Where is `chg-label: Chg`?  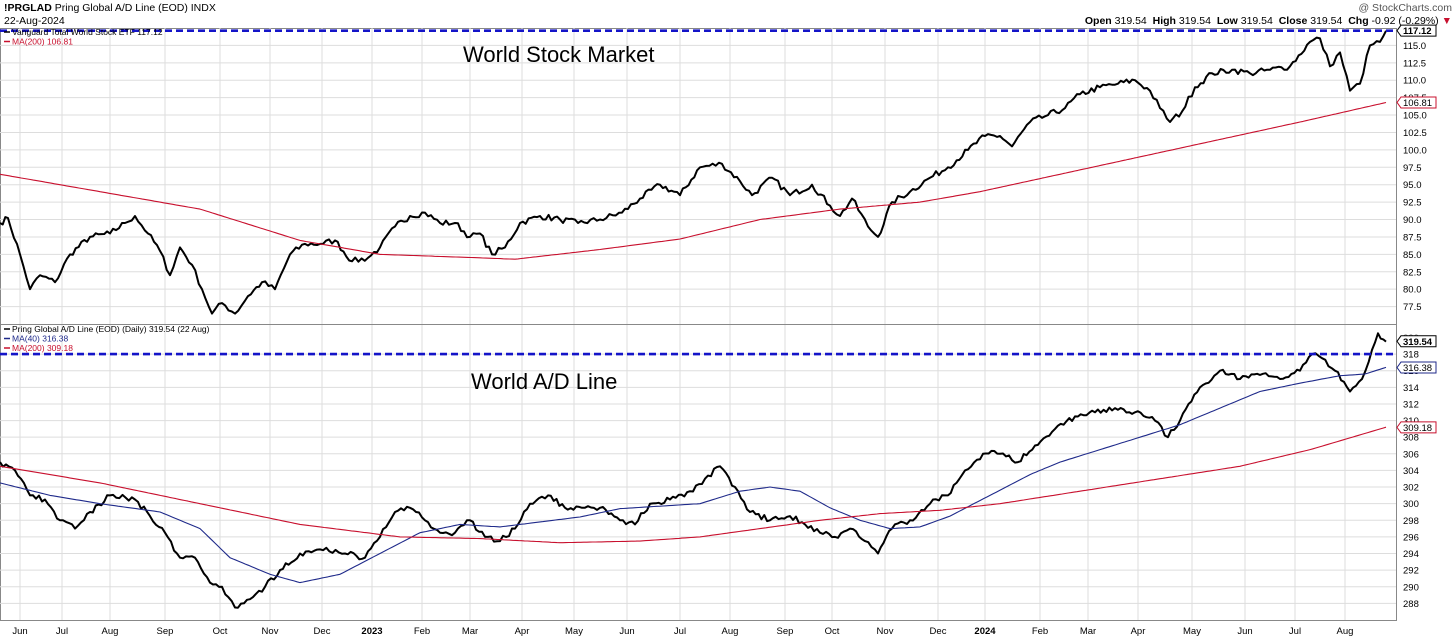
chg-label: Chg is located at coordinates (1358, 21).